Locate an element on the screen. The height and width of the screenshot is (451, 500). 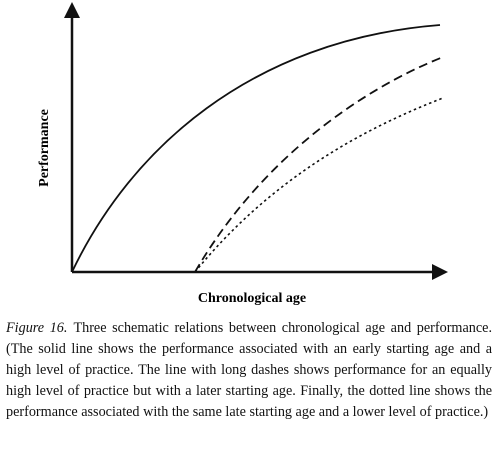
x-arrow is located at coordinates (440, 272).